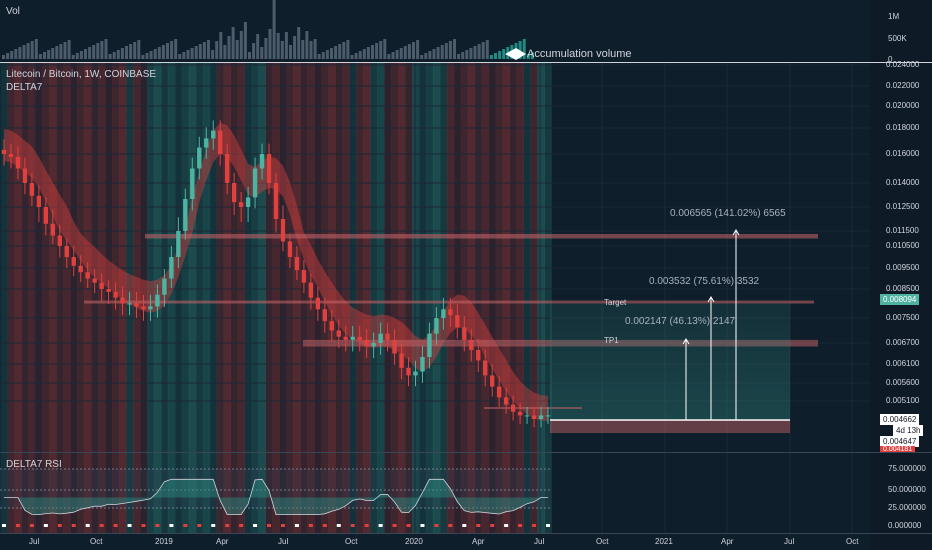  I want to click on symbol-title: Litecoin / Bitcoin, 1W, COINBASE, so click(81, 74).